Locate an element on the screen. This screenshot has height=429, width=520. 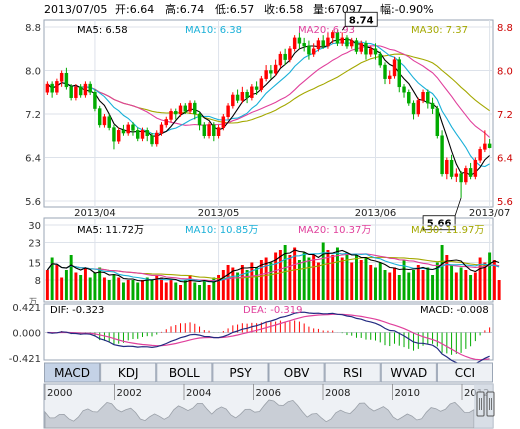
tab-label: BOLL is located at coordinates (184, 373).